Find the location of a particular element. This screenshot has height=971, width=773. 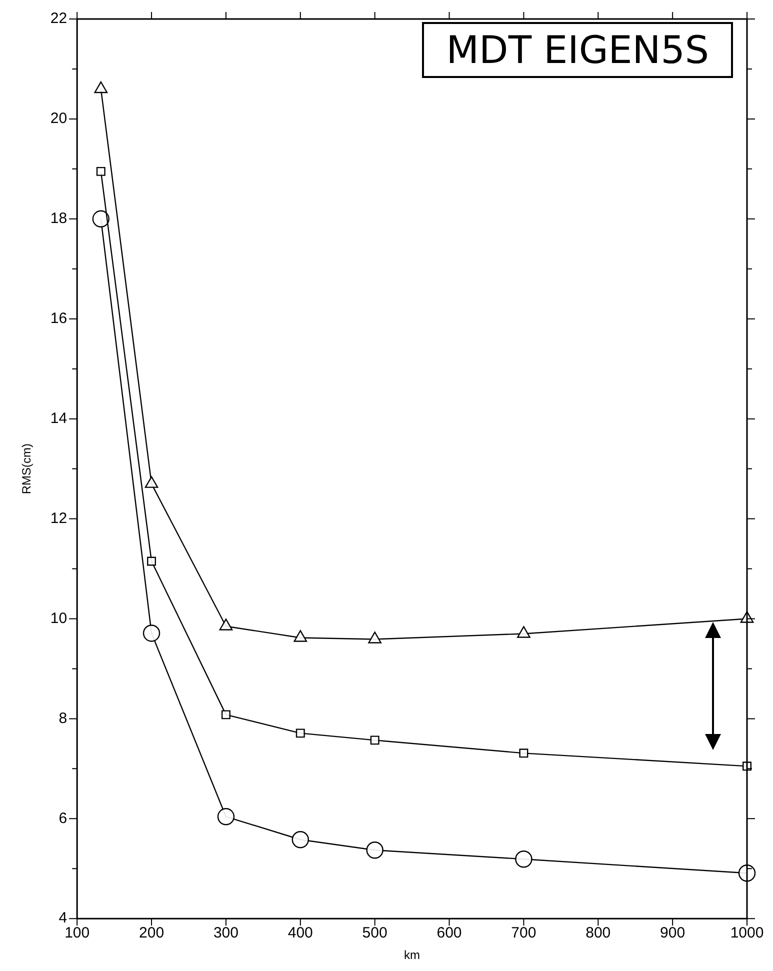

y-tick-label: 8 is located at coordinates (63, 718).